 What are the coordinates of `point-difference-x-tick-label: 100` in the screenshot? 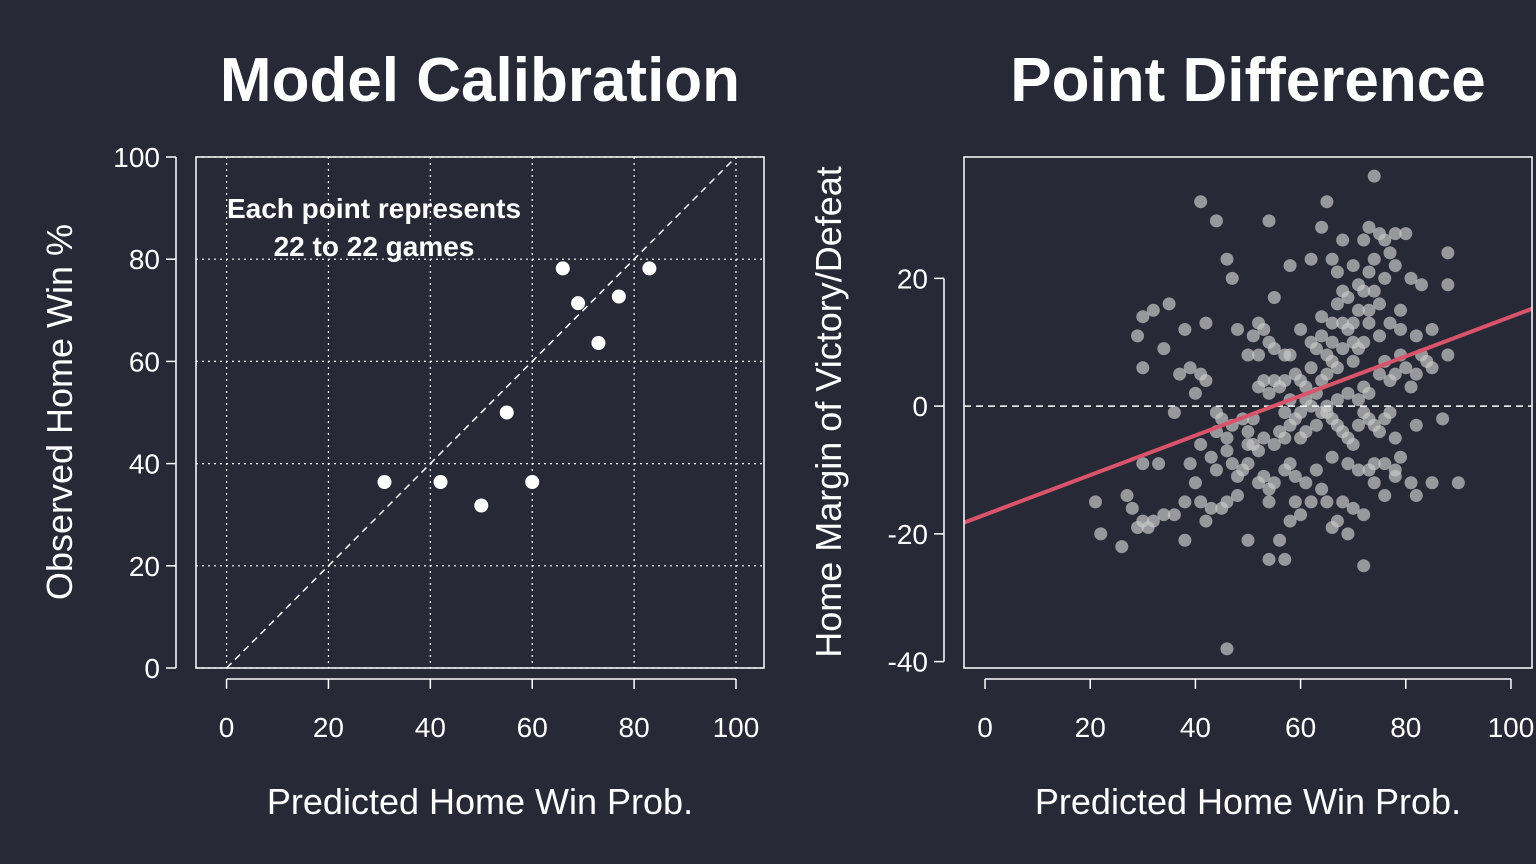 It's located at (1511, 727).